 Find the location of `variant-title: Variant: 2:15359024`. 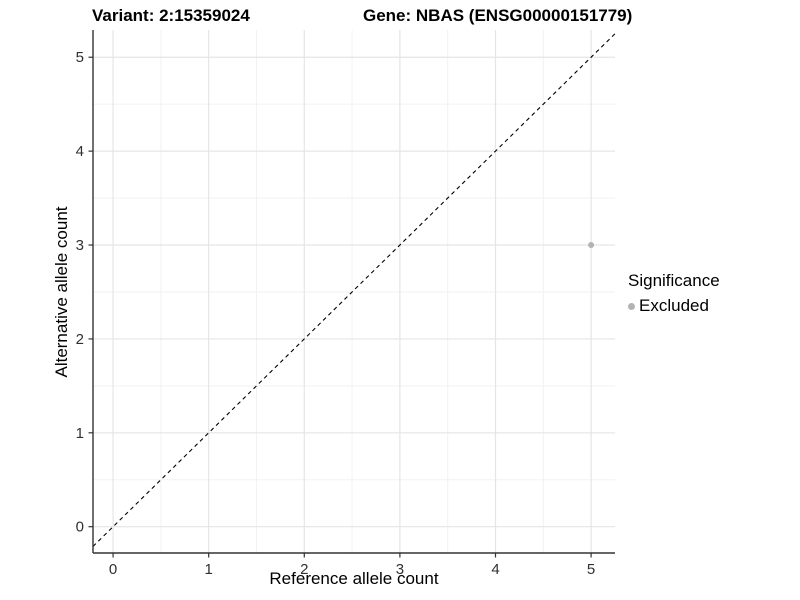

variant-title: Variant: 2:15359024 is located at coordinates (171, 15).